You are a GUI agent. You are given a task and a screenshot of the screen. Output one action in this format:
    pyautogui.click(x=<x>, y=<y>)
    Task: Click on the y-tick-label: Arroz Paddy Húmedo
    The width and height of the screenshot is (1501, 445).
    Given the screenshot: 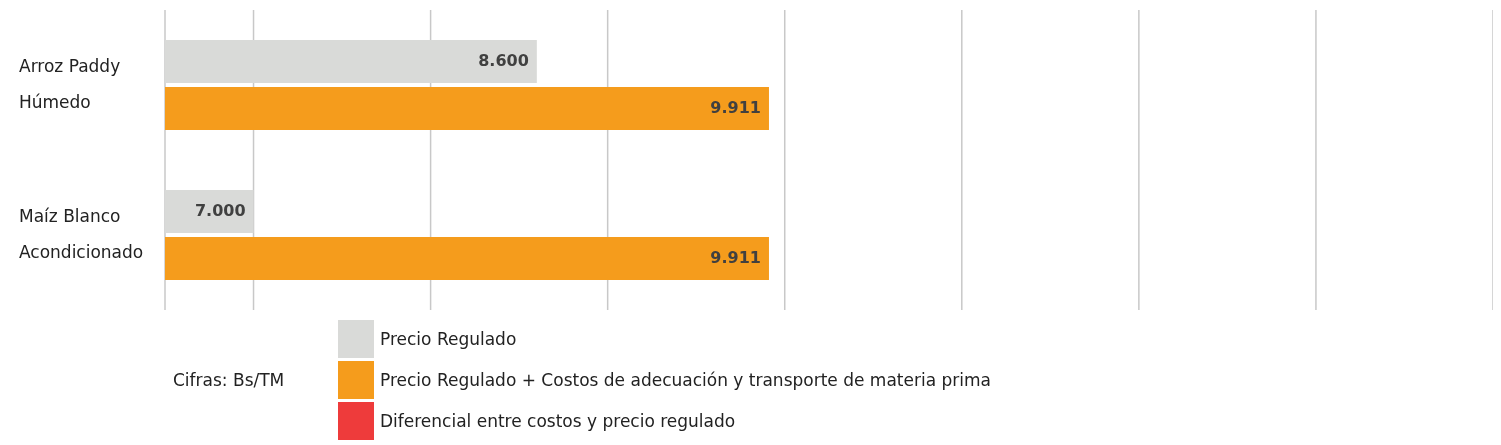 What is the action you would take?
    pyautogui.click(x=70, y=84)
    